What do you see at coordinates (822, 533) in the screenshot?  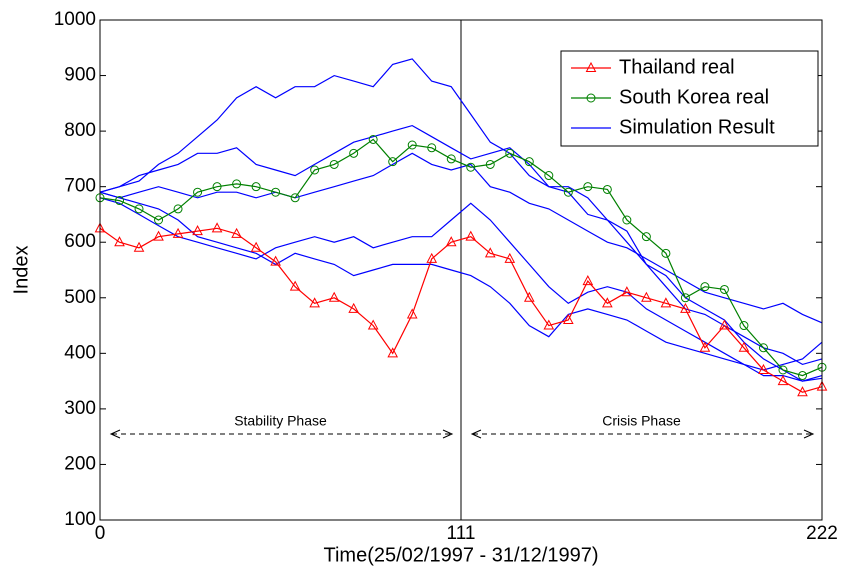 I see `x-tick-label: 222` at bounding box center [822, 533].